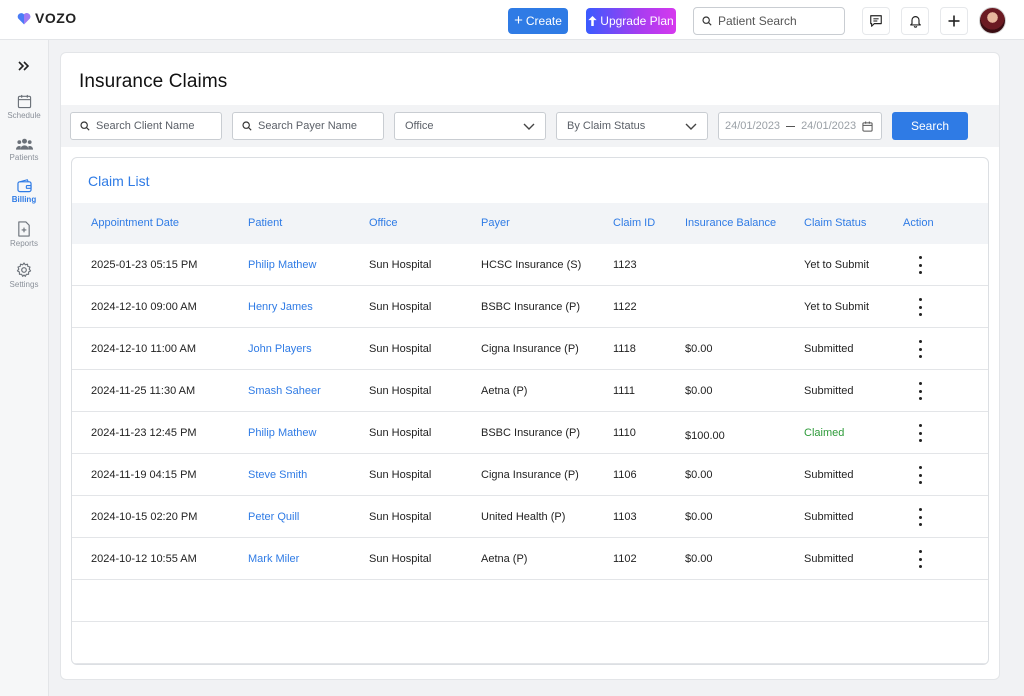  What do you see at coordinates (143, 349) in the screenshot?
I see `appointment-date-cell: 2024-12-10 11:00 AM` at bounding box center [143, 349].